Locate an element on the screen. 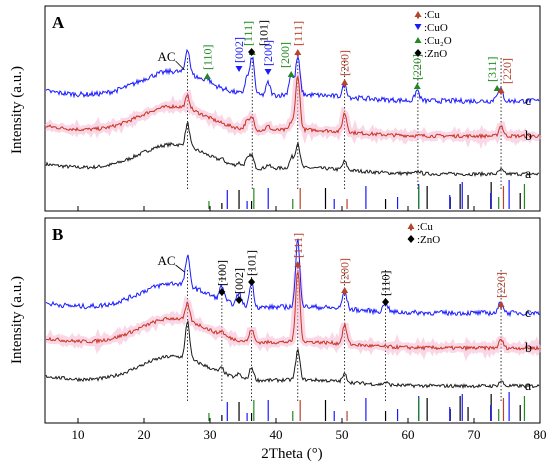  panel-b-legend: :Cu:ZnO is located at coordinates (428, 233).